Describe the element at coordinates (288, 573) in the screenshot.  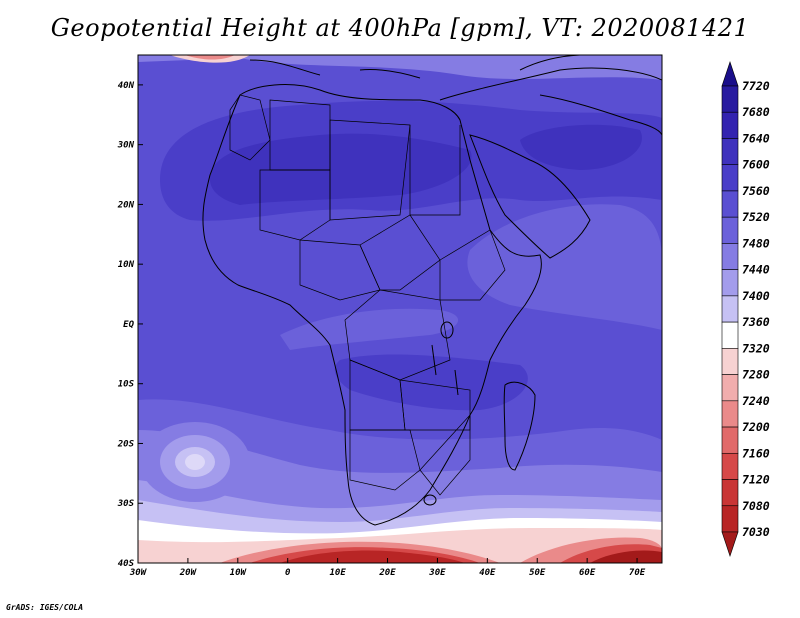
I see `x-tick-label: 0` at that location.